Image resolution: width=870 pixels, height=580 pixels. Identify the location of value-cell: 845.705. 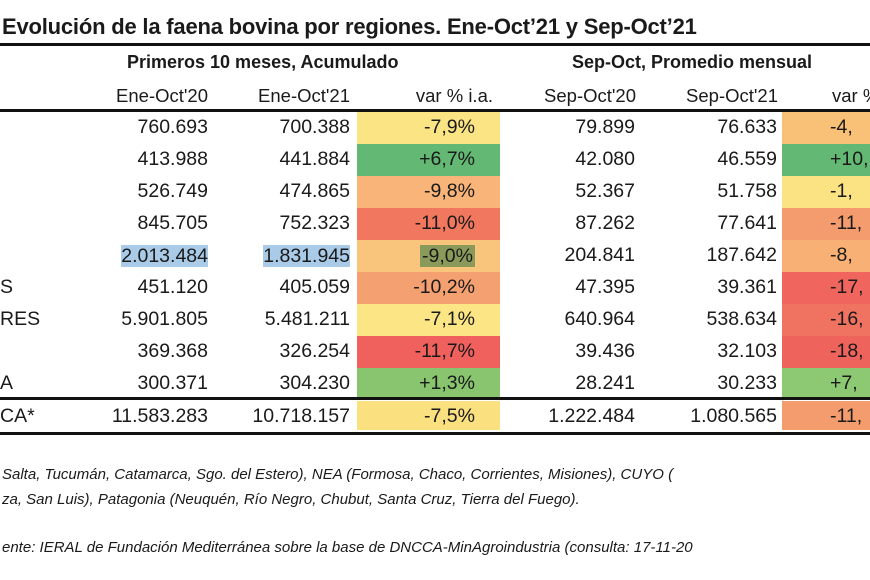
(173, 223).